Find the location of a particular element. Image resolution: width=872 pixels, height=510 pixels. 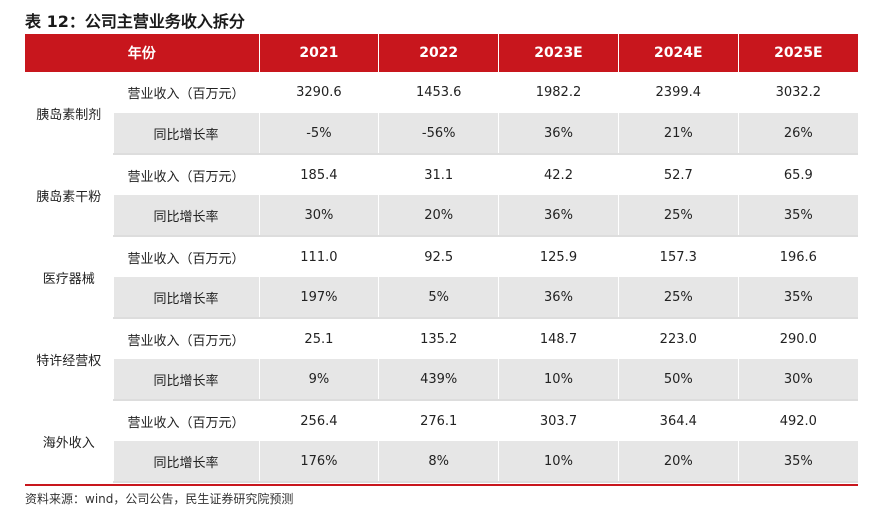

value-cell: 92.5 is located at coordinates (438, 256).